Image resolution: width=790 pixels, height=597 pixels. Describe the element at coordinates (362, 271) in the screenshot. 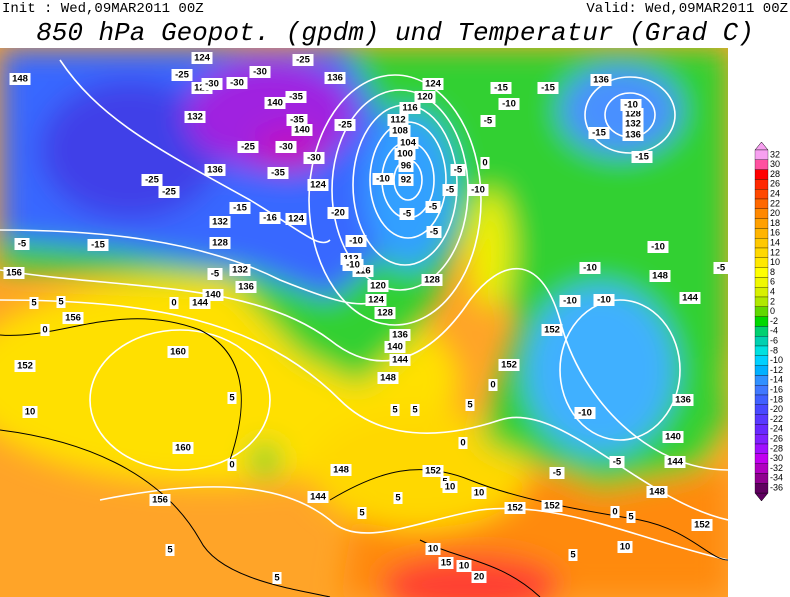

I see `geopotential-label: 116` at that location.